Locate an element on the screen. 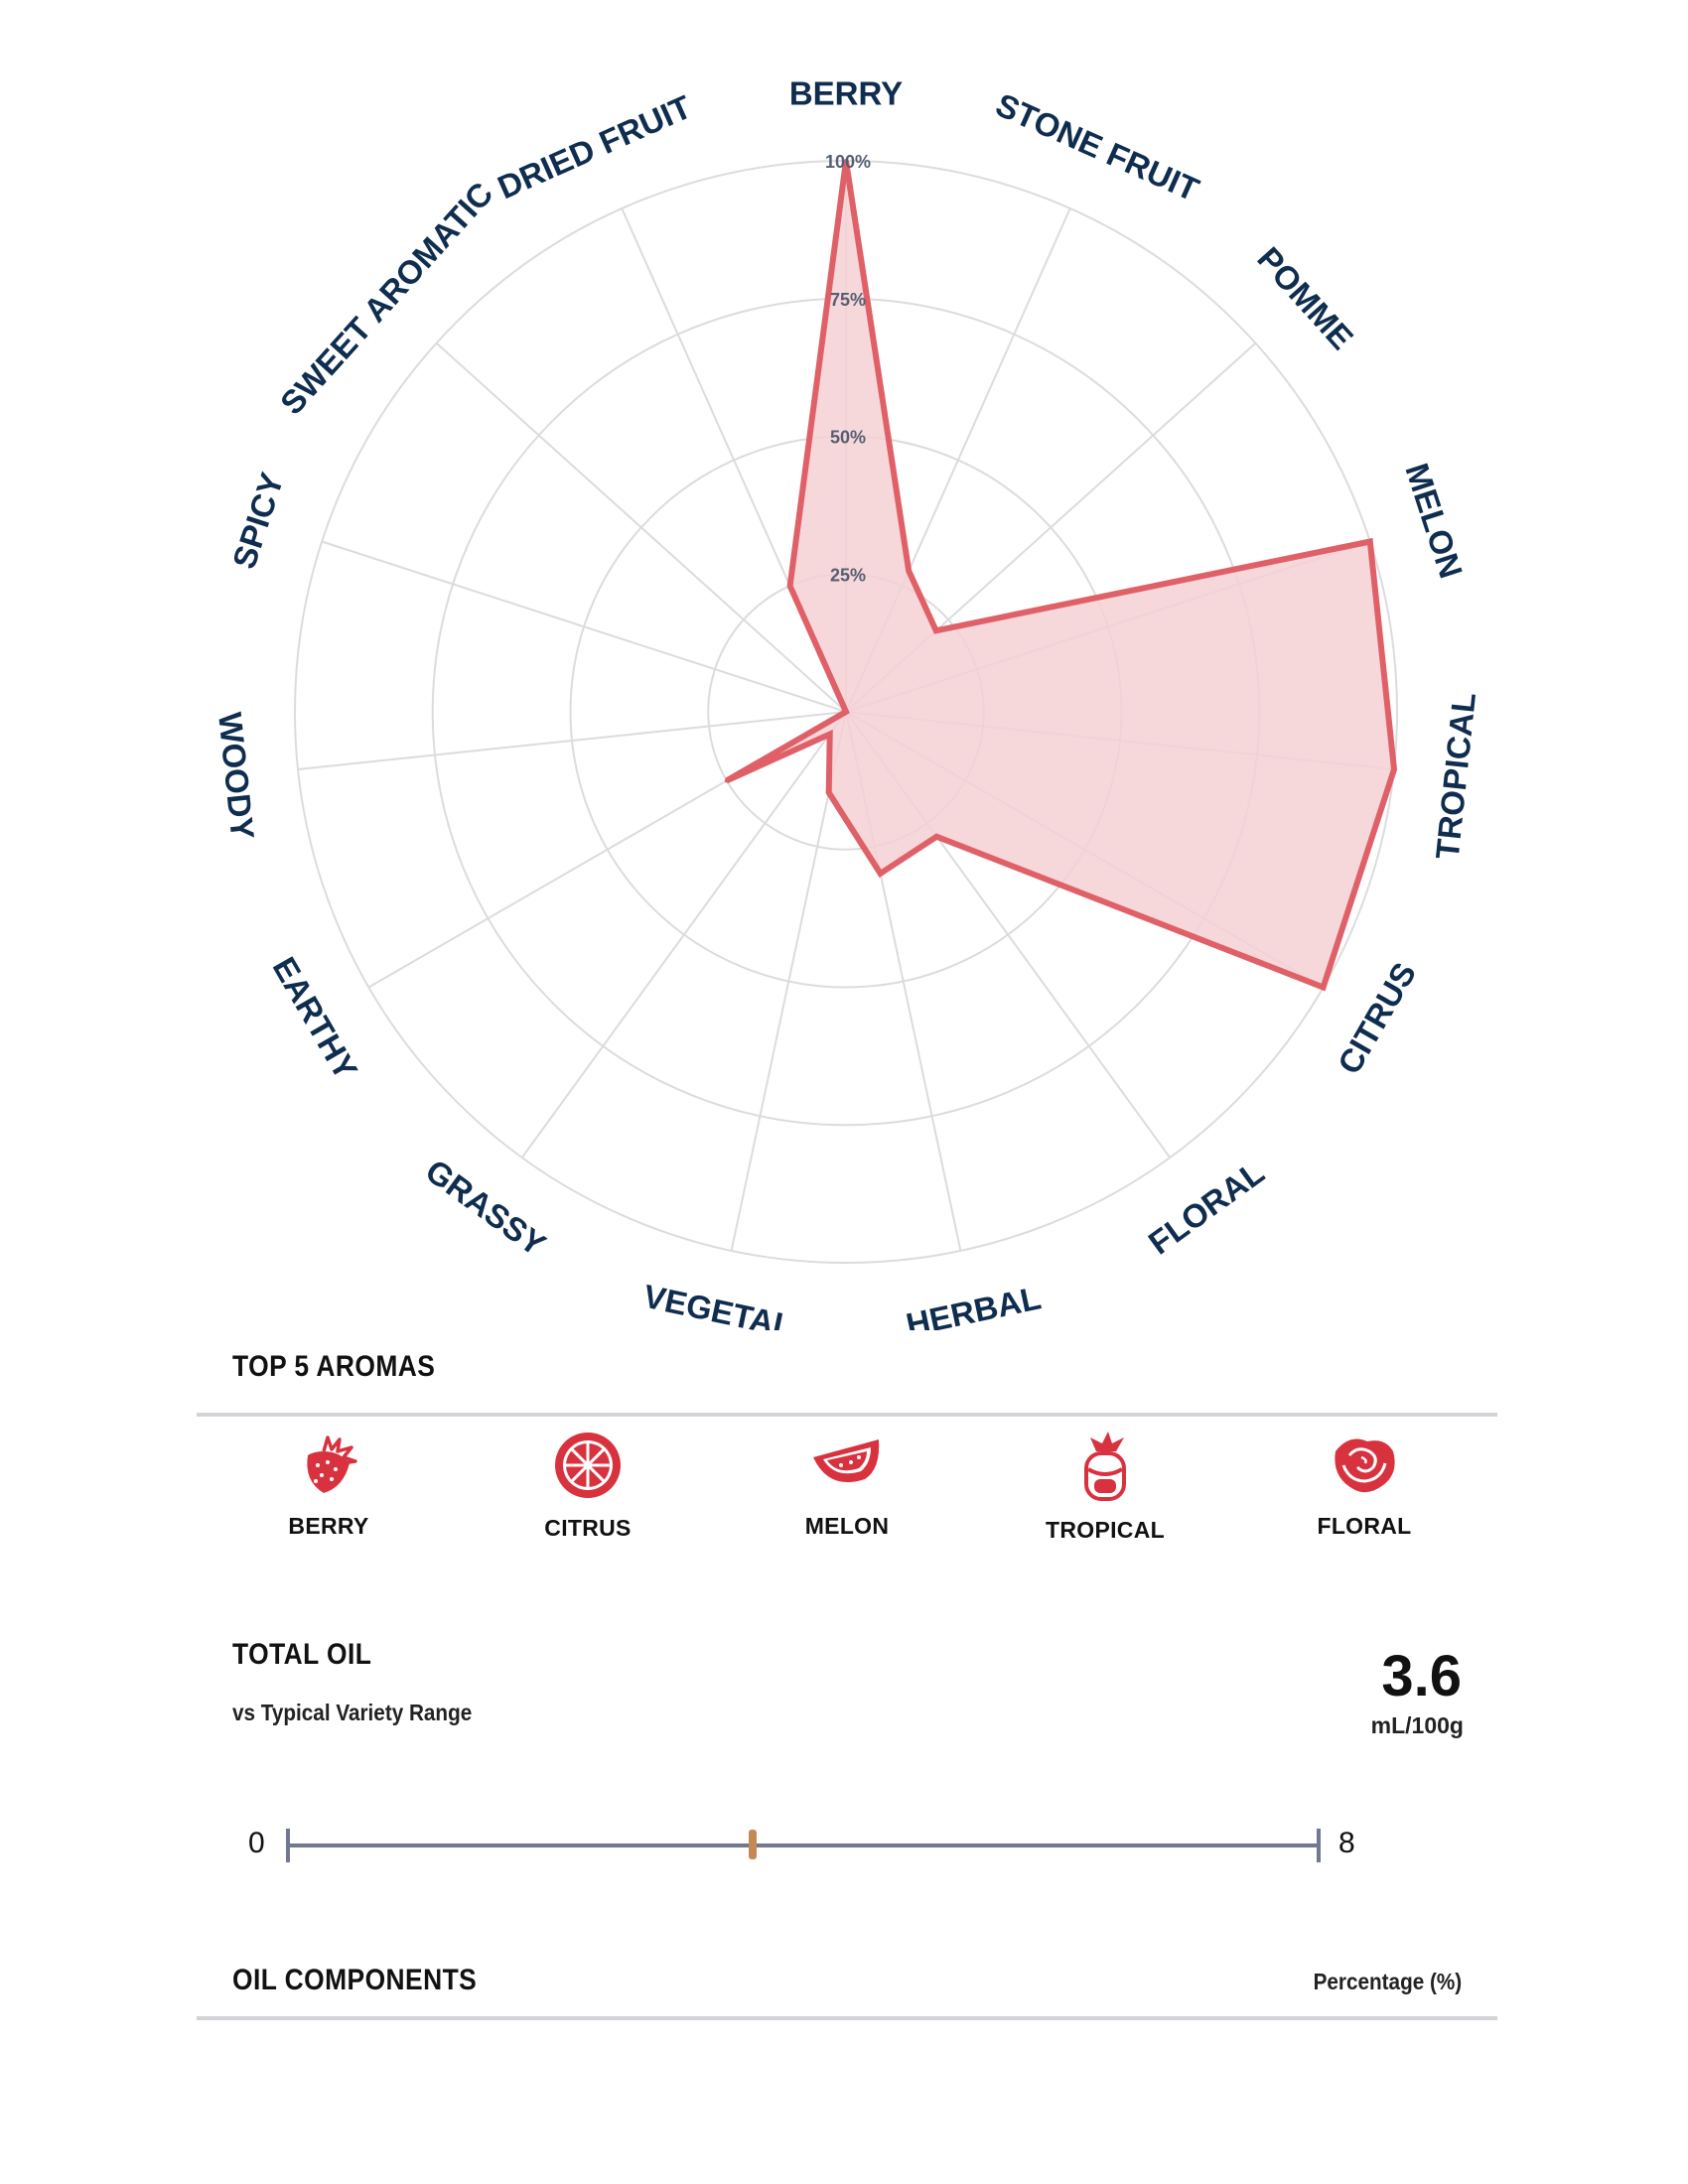 This screenshot has width=1688, height=2184. tick-label-25: 25% is located at coordinates (848, 575).